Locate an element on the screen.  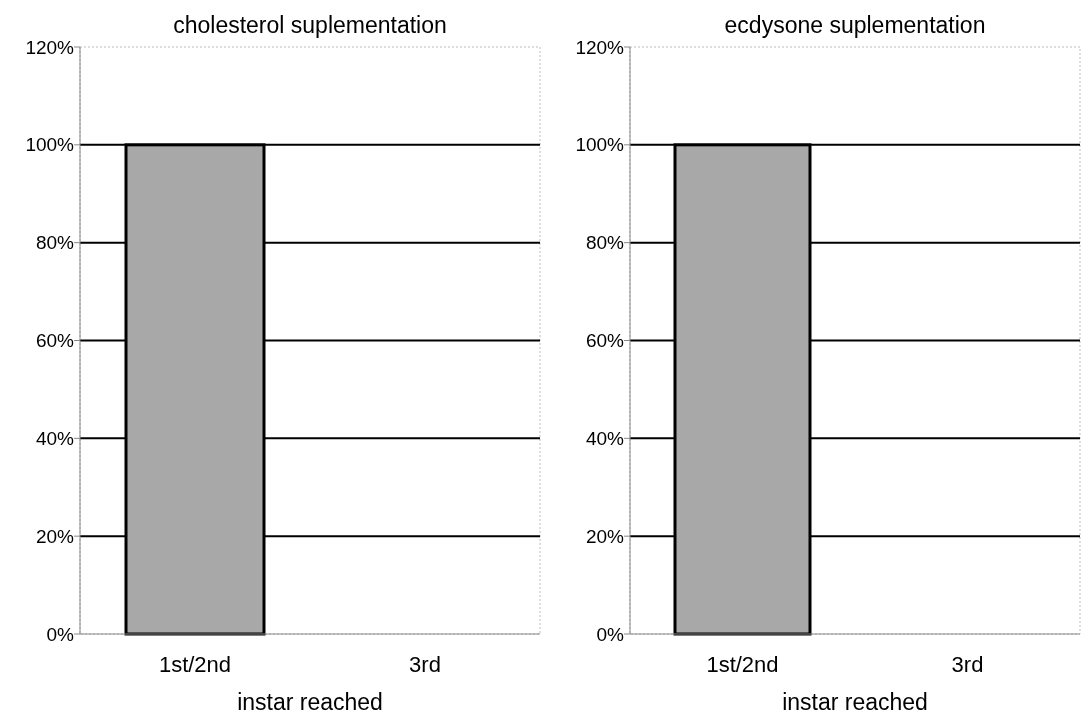
chart-title: cholesterol suplementation is located at coordinates (310, 25).